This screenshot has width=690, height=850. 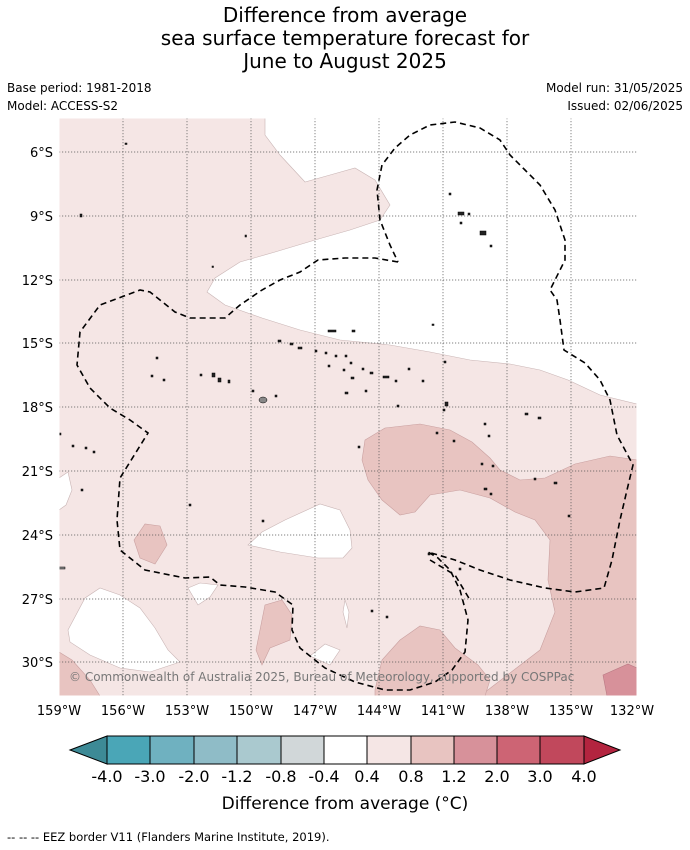 I want to click on lon-label: 132°W, so click(x=632, y=711).